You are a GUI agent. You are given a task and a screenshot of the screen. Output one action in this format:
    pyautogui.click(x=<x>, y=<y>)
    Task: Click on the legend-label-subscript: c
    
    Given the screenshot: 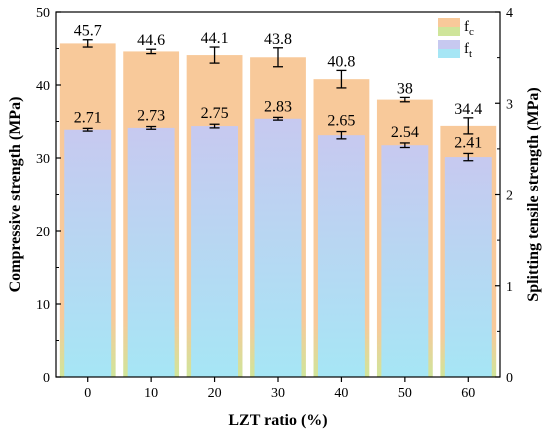 What is the action you would take?
    pyautogui.click(x=471, y=32)
    